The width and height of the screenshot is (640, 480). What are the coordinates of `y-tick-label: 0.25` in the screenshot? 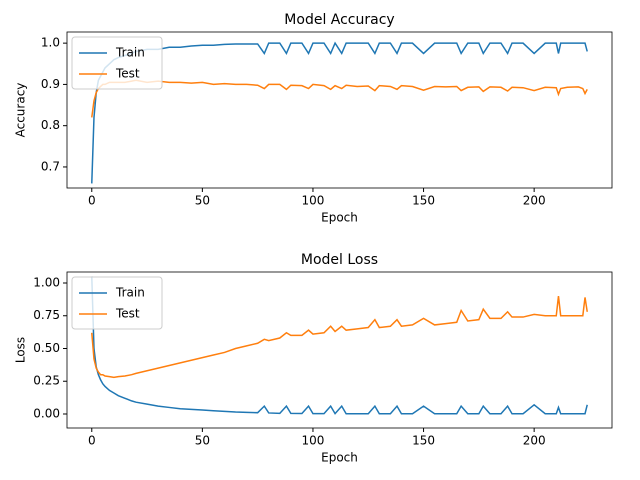 It's located at (46, 381).